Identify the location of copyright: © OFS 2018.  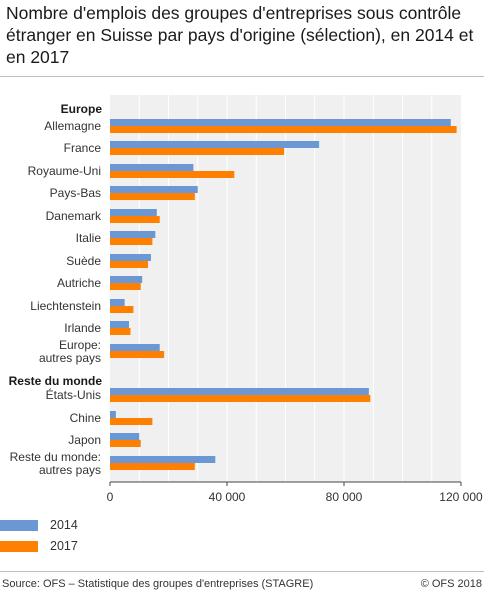
(451, 584).